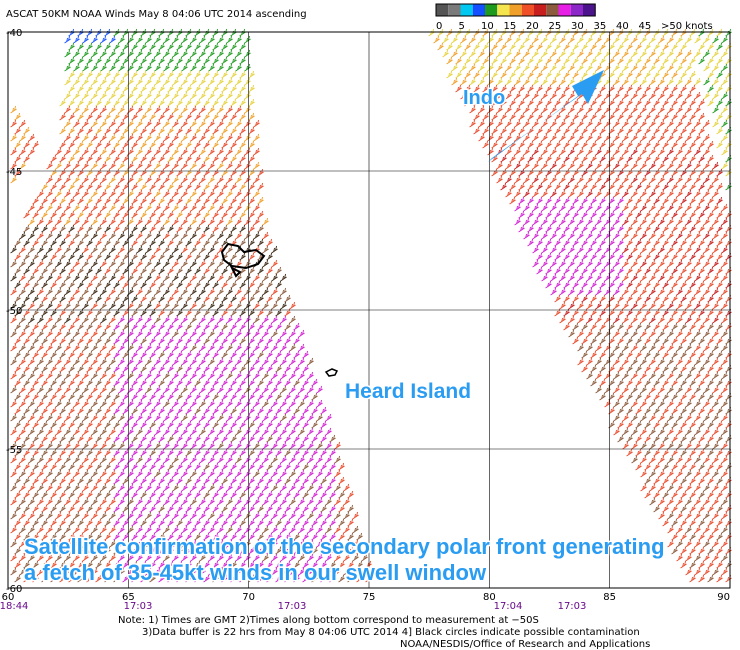 This screenshot has width=740, height=650. I want to click on legend-label: 5, so click(462, 26).